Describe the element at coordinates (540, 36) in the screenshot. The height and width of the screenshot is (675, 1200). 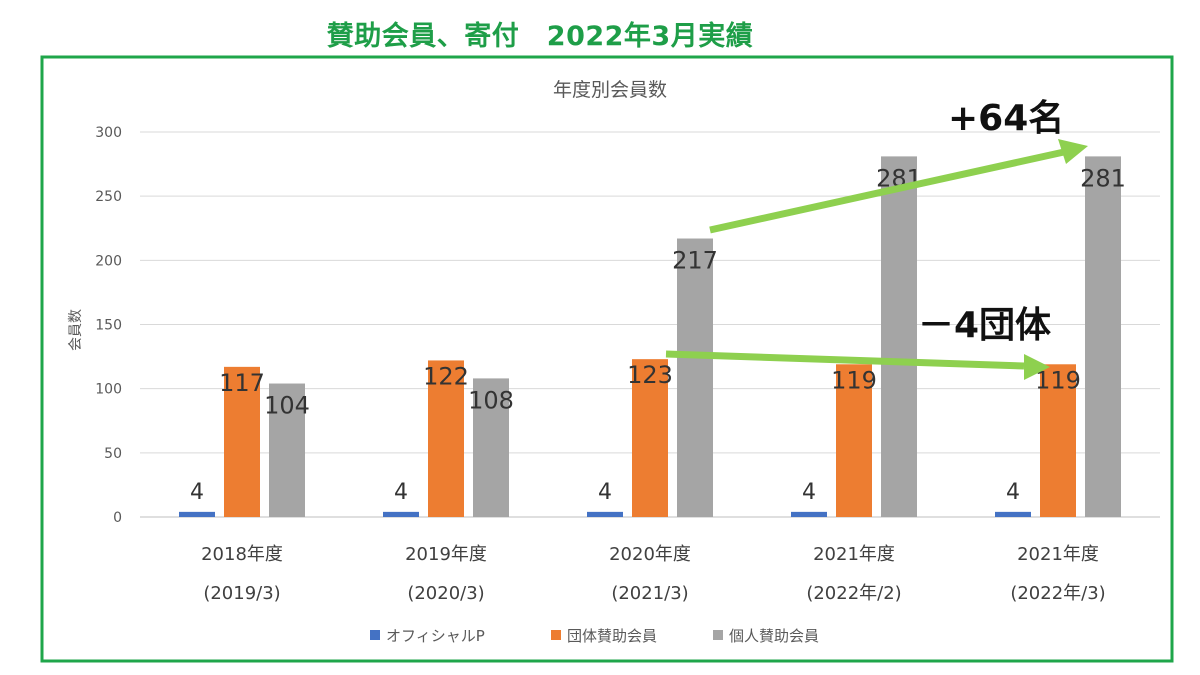
I see `page-headline: 賛助会員、寄付 2022年3月実績` at that location.